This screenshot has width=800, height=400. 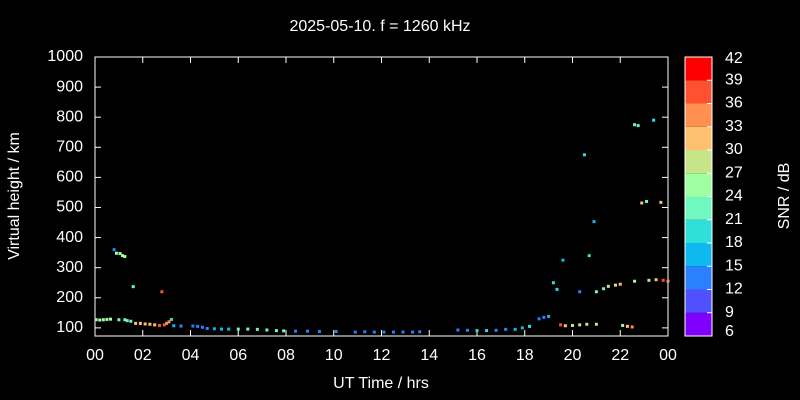 What do you see at coordinates (668, 355) in the screenshot?
I see `x-tick-label: 00` at bounding box center [668, 355].